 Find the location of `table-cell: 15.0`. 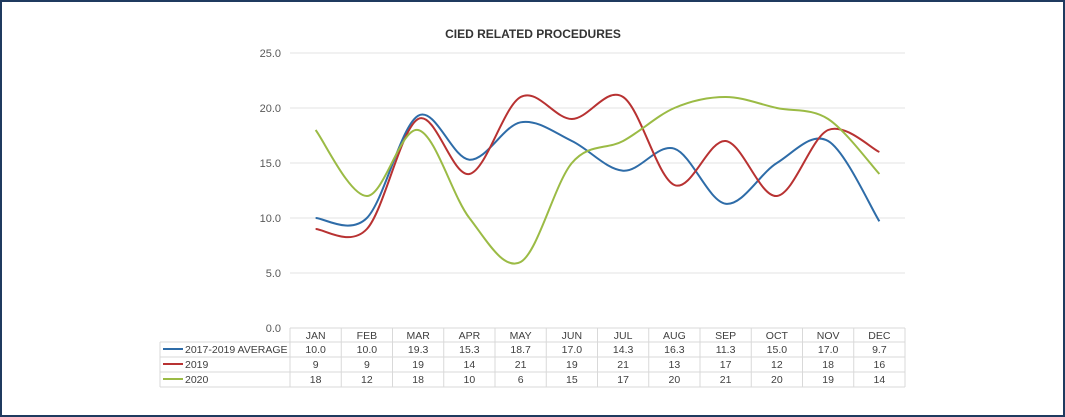

table-cell: 15.0 is located at coordinates (777, 350).